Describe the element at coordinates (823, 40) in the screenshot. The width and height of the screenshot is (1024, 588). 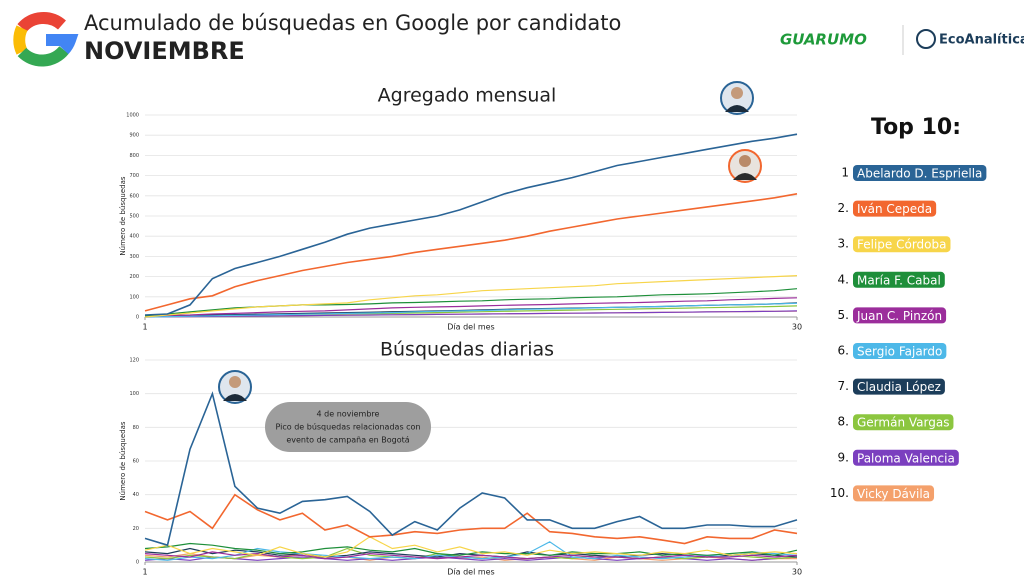
I see `logo-guarumo: GUARUMO` at that location.